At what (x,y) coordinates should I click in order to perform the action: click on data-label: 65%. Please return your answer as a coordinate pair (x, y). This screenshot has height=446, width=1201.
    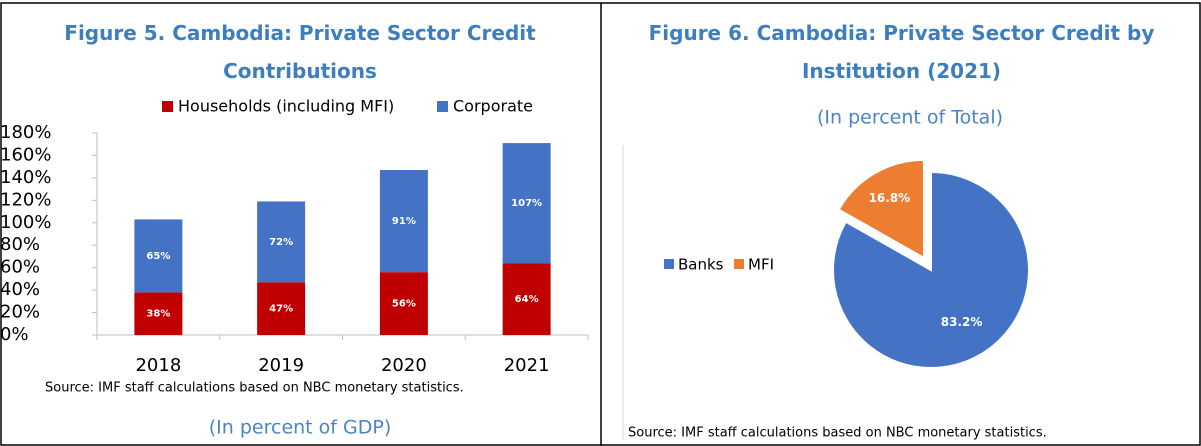
    Looking at the image, I should click on (158, 256).